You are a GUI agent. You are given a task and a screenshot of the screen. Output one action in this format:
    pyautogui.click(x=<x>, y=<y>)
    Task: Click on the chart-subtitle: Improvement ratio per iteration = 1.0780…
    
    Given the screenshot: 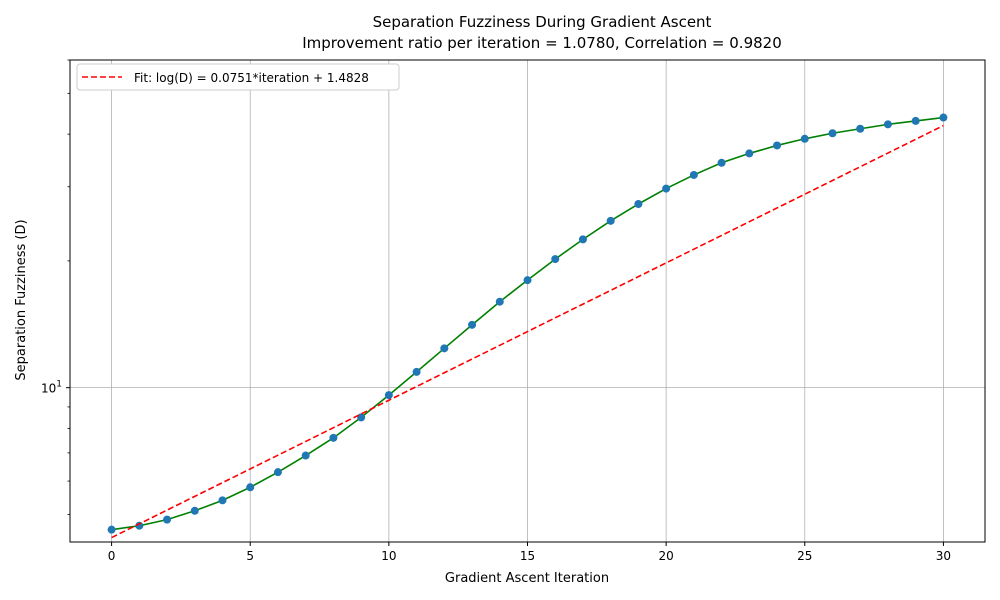 What is the action you would take?
    pyautogui.click(x=542, y=43)
    